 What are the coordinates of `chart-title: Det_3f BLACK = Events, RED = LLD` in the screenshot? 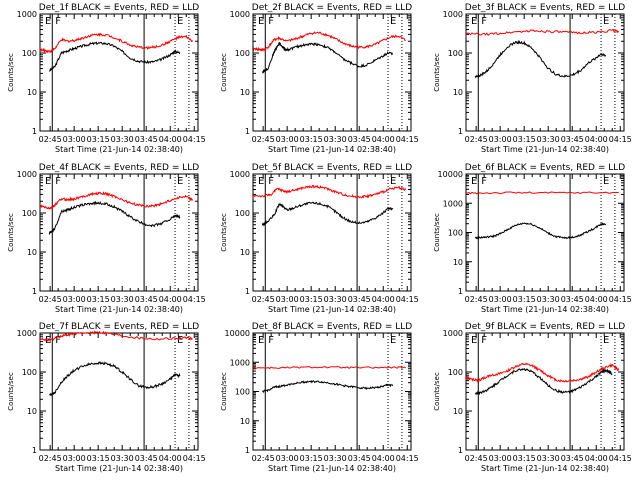 It's located at (545, 8).